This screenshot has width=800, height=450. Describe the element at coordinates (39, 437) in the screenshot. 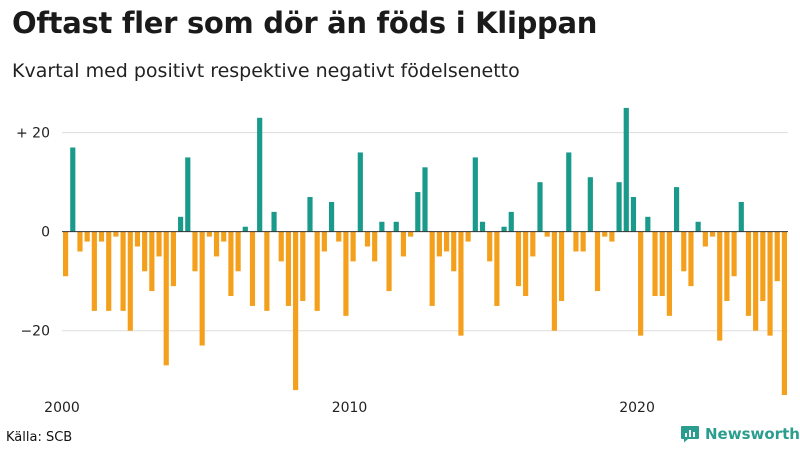

I see `source-note: Källa: SCB` at that location.